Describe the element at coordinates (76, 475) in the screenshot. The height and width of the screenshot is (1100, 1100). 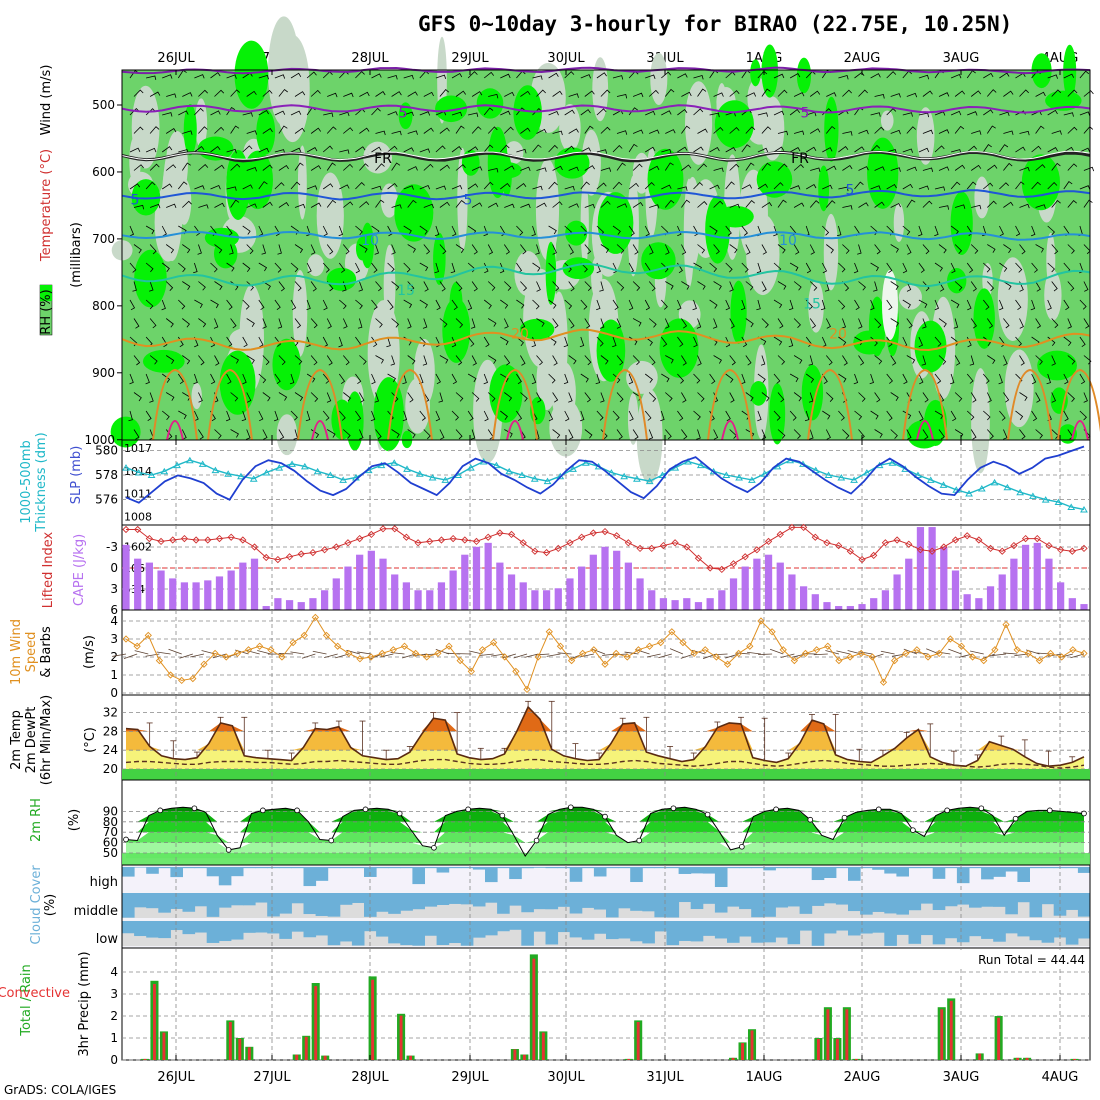
I see `ylabel-slp-line-0: SLP (mb)` at that location.